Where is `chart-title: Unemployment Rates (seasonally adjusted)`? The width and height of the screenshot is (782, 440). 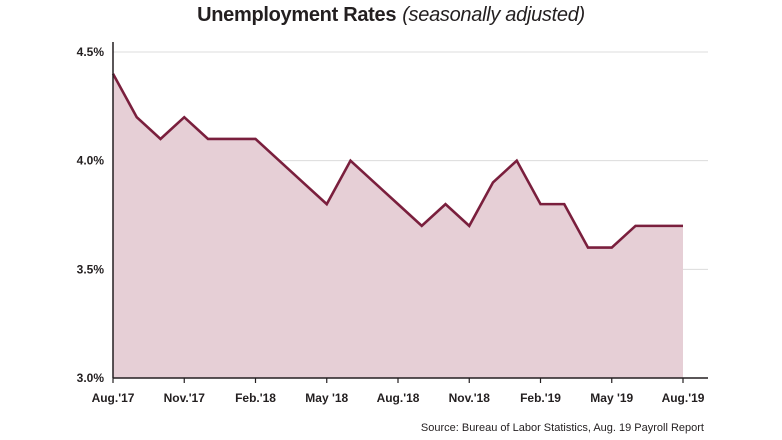 chart-title: Unemployment Rates (seasonally adjusted) is located at coordinates (391, 15).